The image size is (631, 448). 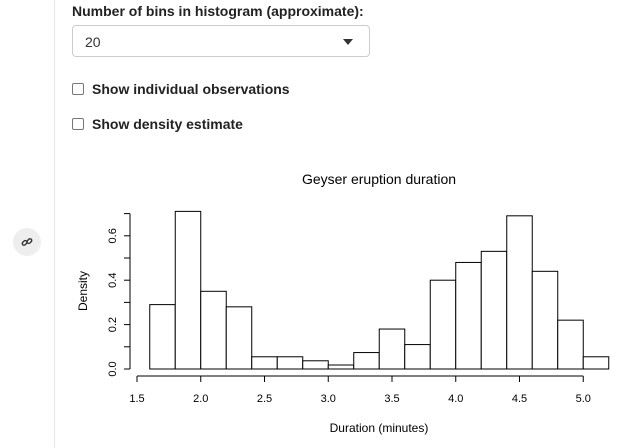 I want to click on show-density-checkbox, so click(x=78, y=124).